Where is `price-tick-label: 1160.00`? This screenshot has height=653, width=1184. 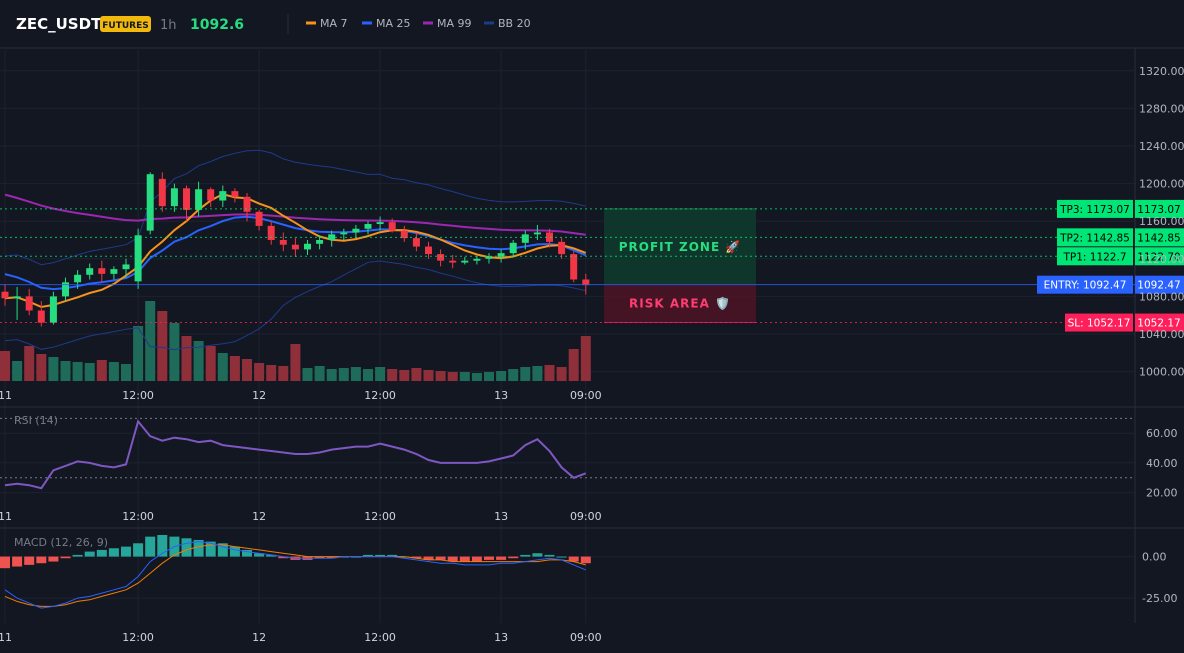 price-tick-label: 1160.00 is located at coordinates (1161, 221).